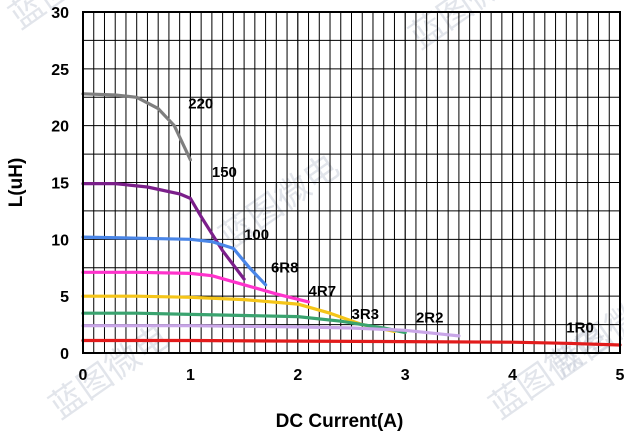 This screenshot has height=435, width=624. I want to click on y-tick-label: 20, so click(60, 127).